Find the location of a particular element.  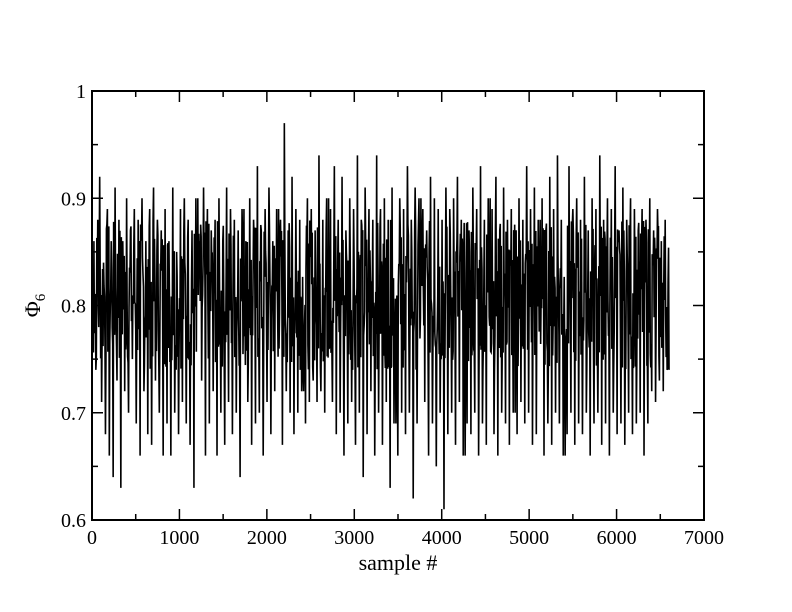

y-tick-label: 0.7 is located at coordinates (73, 414).